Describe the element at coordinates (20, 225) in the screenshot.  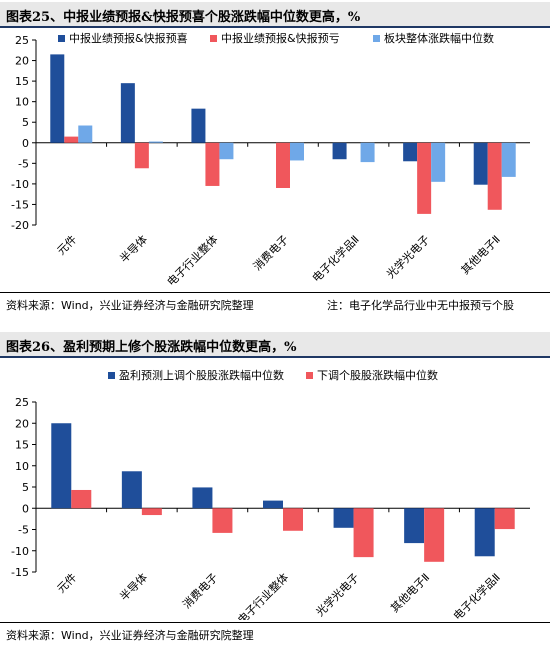
I see `y-tick-label: -20` at that location.